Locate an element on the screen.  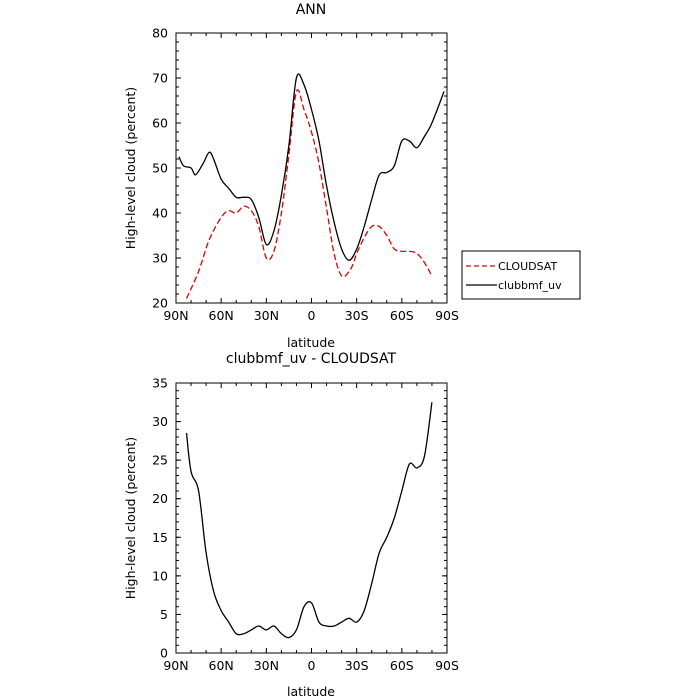
top-x-tick-label: 30N is located at coordinates (266, 315).